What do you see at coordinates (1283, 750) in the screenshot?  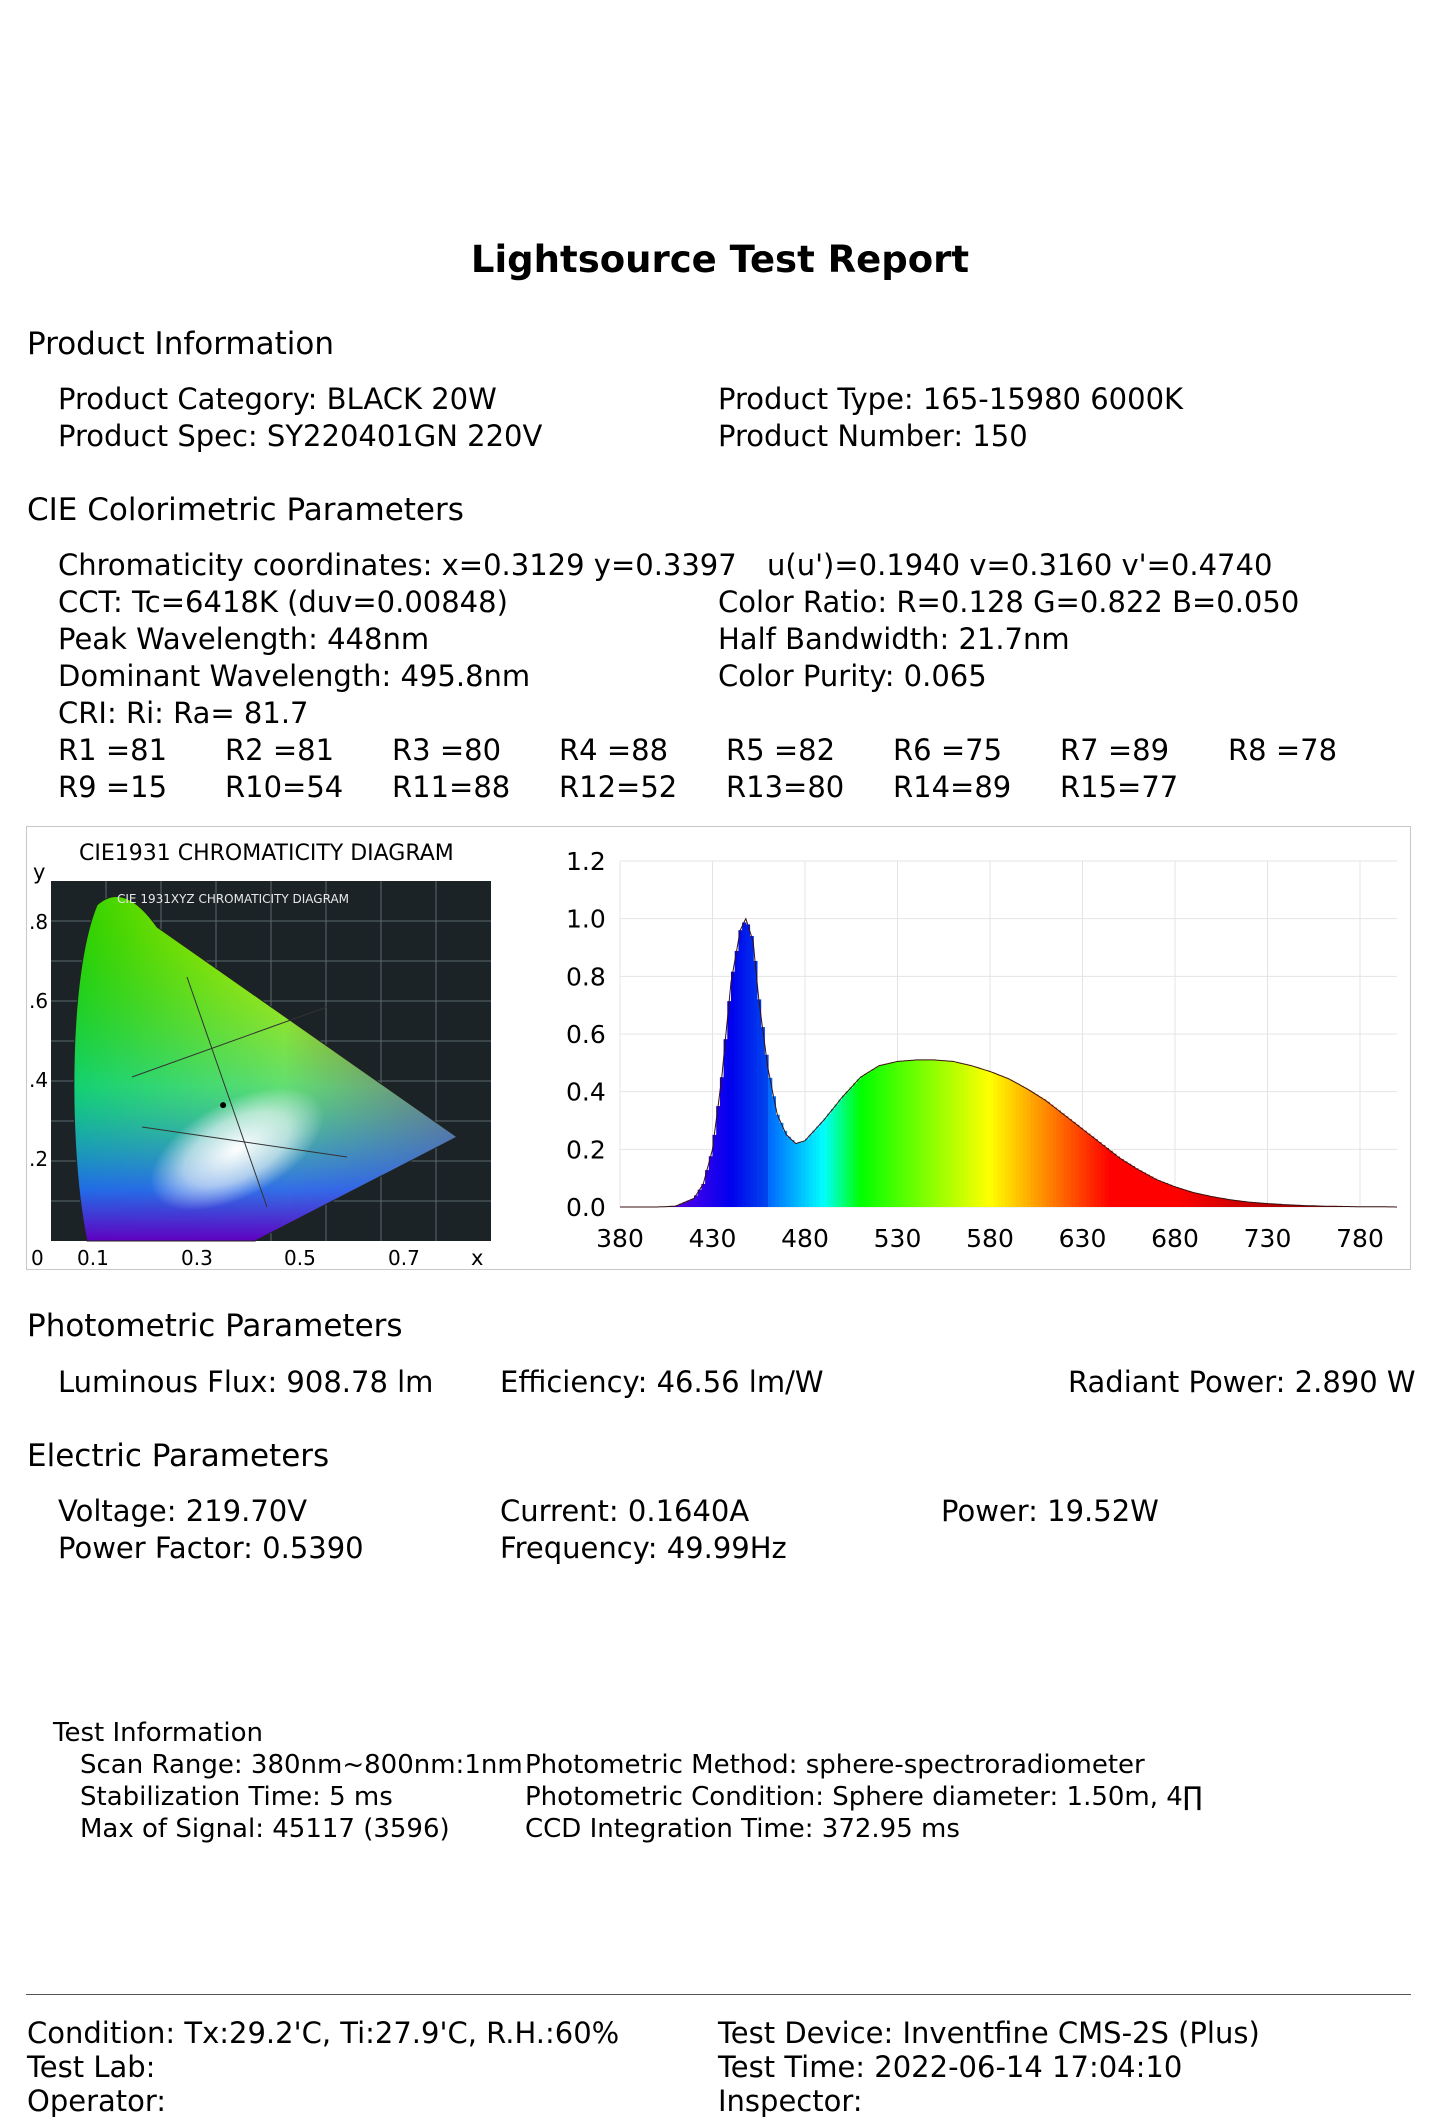 I see `cri-r-value: R8 =78` at bounding box center [1283, 750].